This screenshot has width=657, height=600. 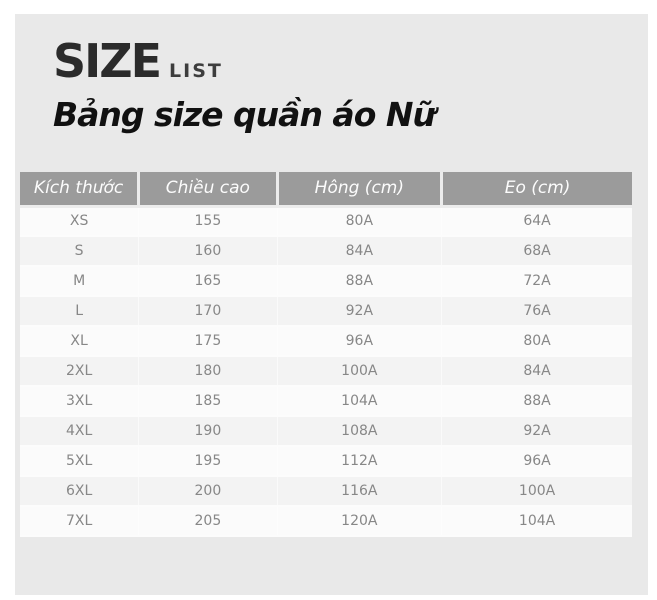 I want to click on table-row: XS 155 80A 64A, so click(x=326, y=221).